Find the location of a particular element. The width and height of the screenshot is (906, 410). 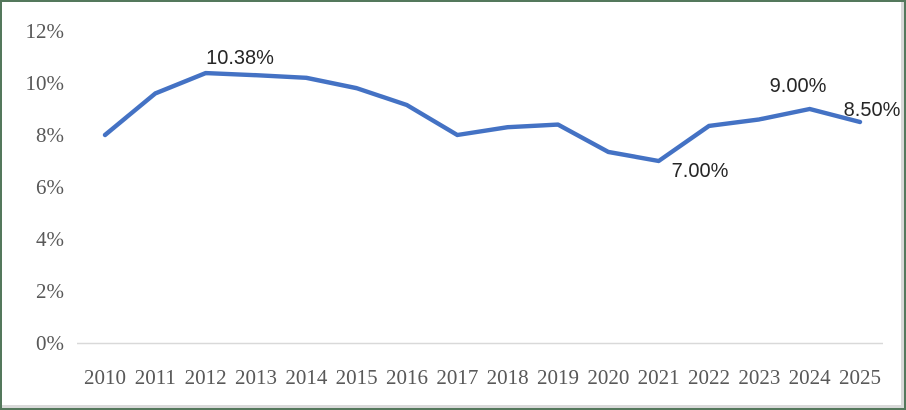

y-axis-tick-label: 6% is located at coordinates (50, 187).